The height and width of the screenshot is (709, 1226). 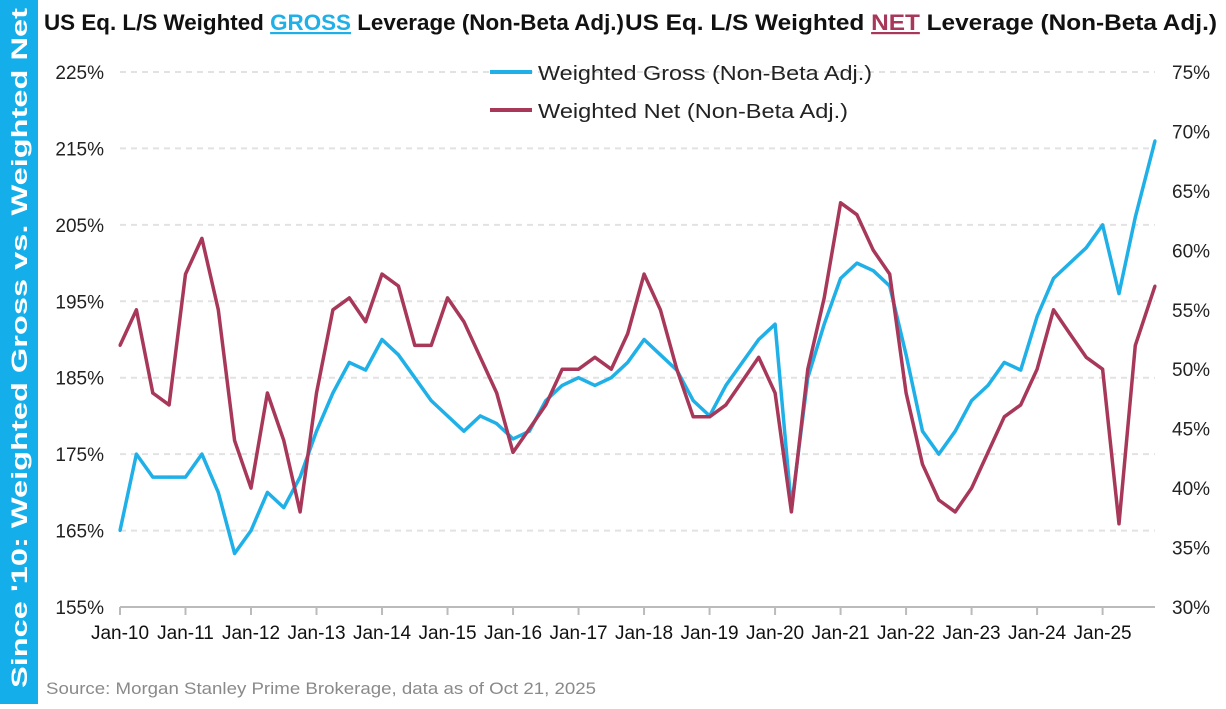 What do you see at coordinates (693, 112) in the screenshot?
I see `legend-net-label: Weighted Net (Non-Beta Adj.)` at bounding box center [693, 112].